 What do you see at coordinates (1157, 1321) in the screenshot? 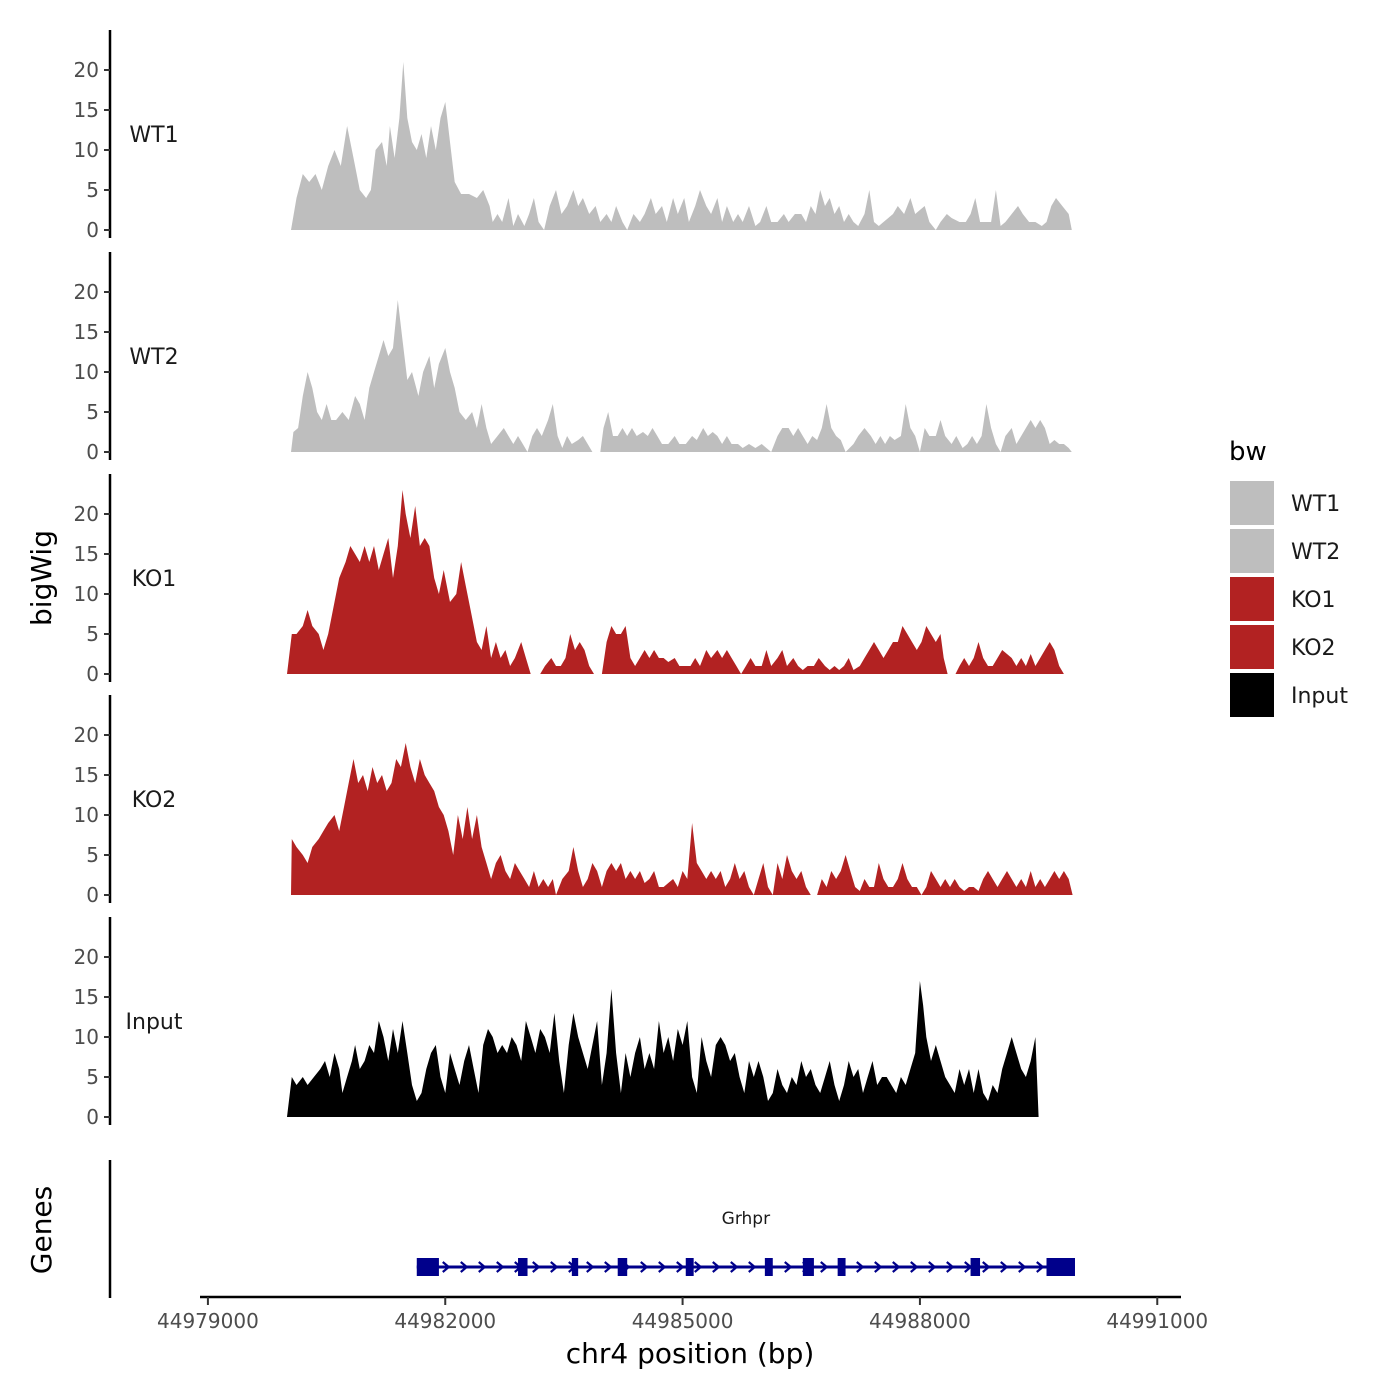
I see `x-tick-label: 44991000` at bounding box center [1157, 1321].